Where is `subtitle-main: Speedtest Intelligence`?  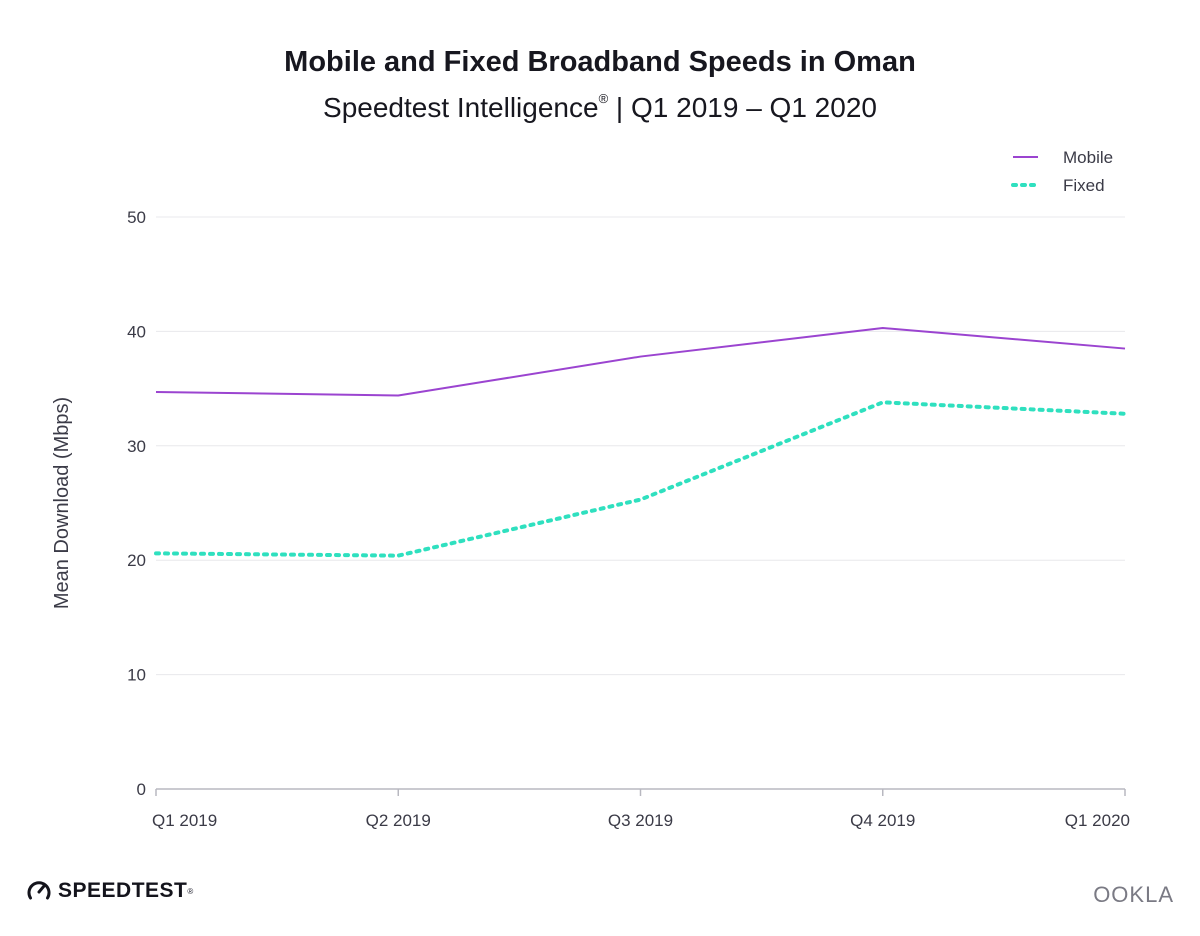
subtitle-main: Speedtest Intelligence is located at coordinates (461, 107).